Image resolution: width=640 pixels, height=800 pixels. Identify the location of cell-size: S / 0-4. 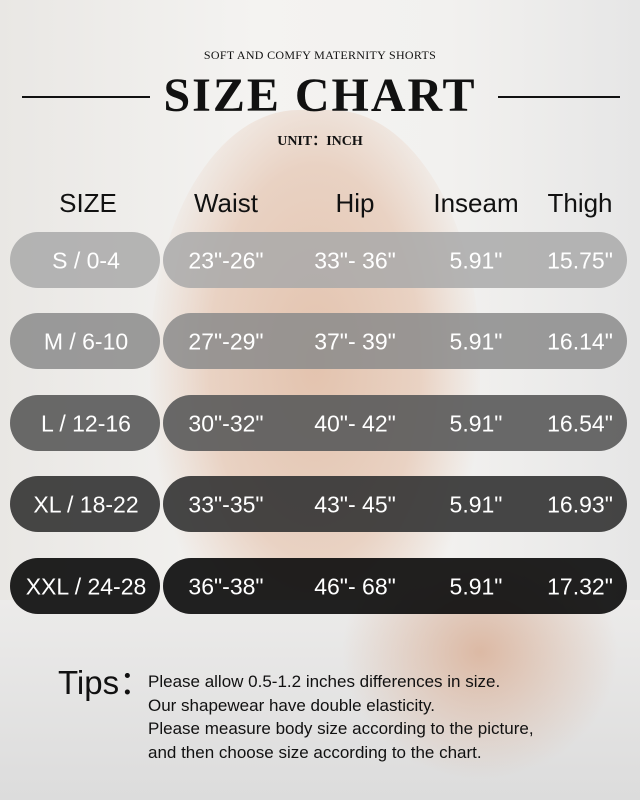
(86, 260).